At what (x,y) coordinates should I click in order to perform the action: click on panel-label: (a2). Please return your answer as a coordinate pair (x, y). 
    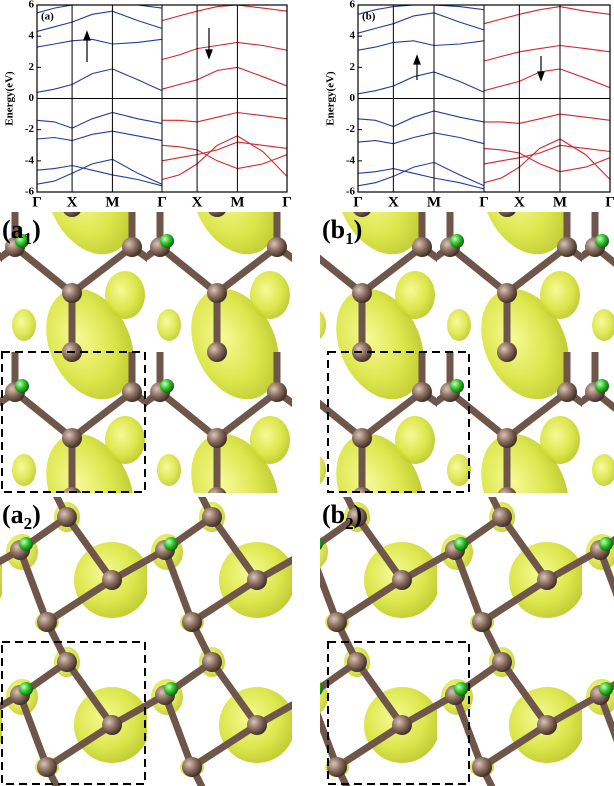
    Looking at the image, I should click on (21, 516).